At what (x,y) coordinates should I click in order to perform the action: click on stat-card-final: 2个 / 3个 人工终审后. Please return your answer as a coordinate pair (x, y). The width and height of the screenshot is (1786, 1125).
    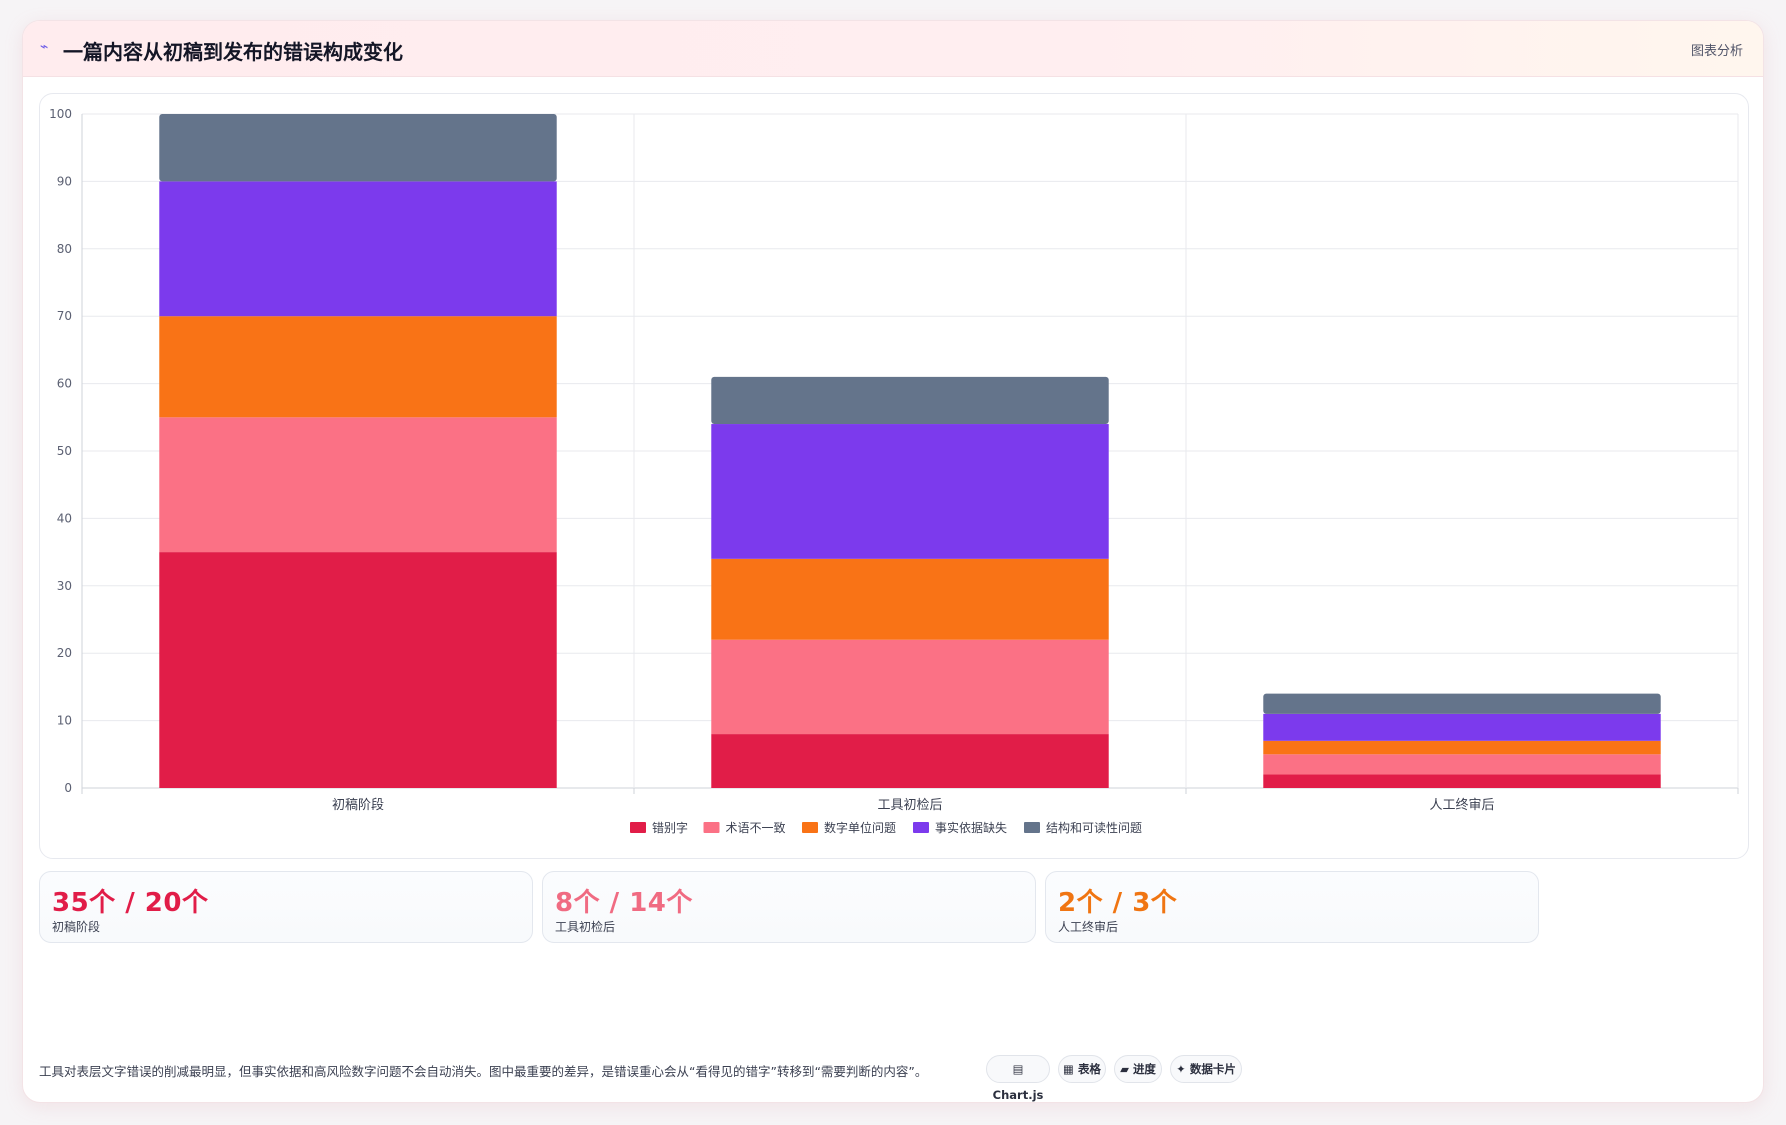
    Looking at the image, I should click on (1292, 907).